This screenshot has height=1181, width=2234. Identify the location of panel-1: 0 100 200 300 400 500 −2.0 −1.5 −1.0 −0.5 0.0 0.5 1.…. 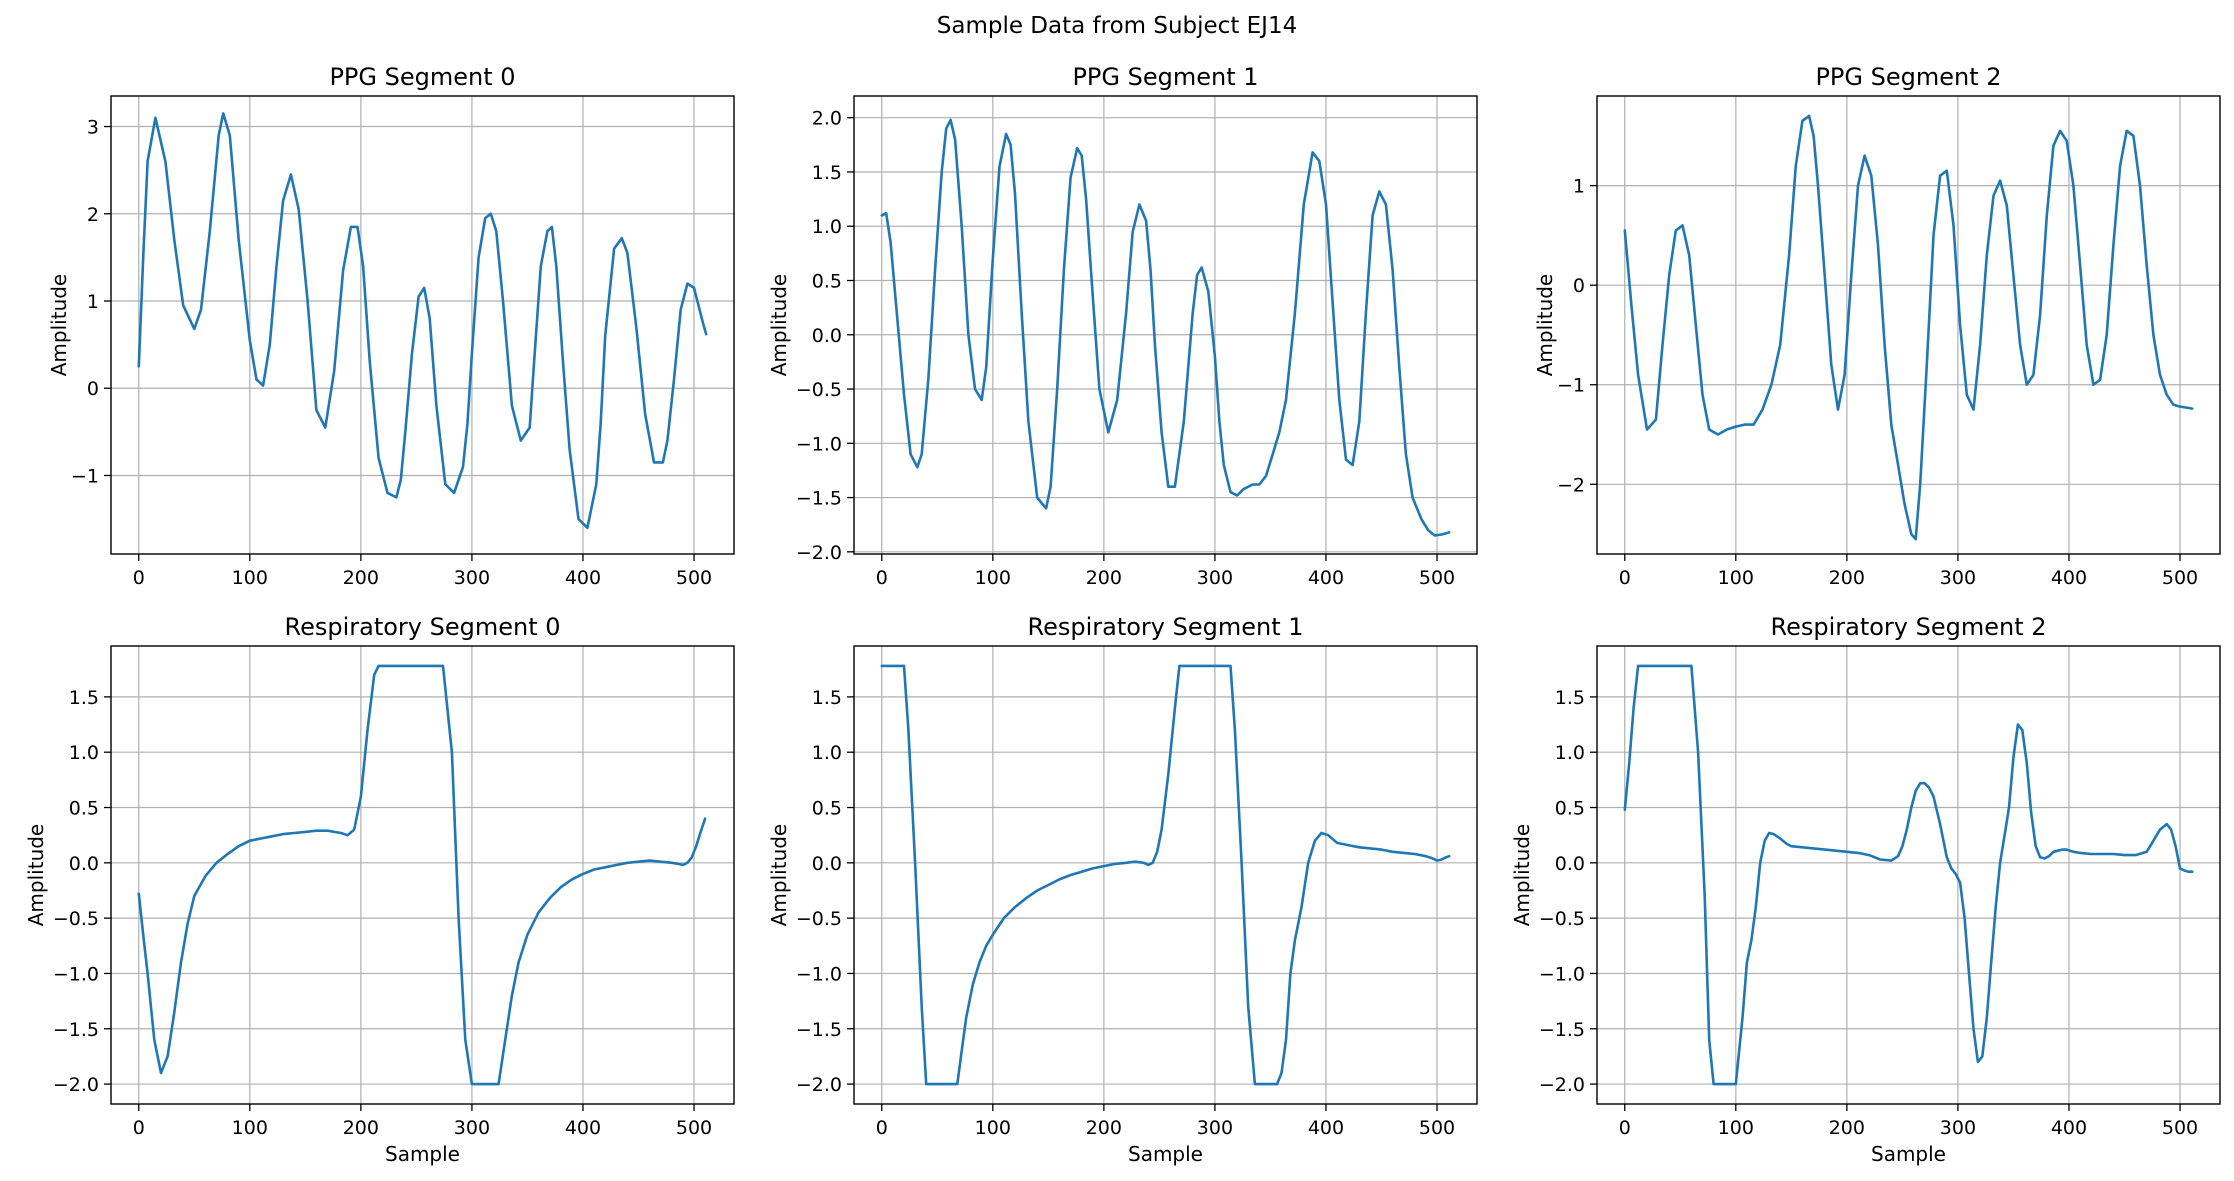
(1122, 326).